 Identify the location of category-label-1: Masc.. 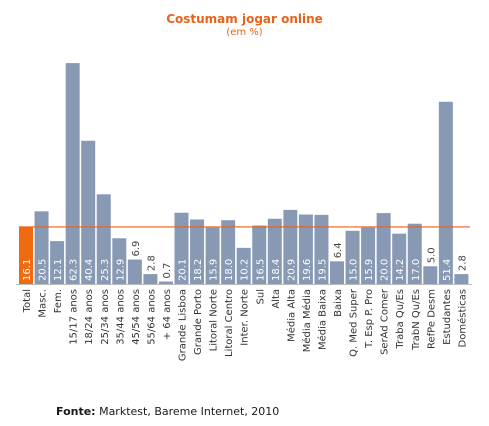
(43, 303).